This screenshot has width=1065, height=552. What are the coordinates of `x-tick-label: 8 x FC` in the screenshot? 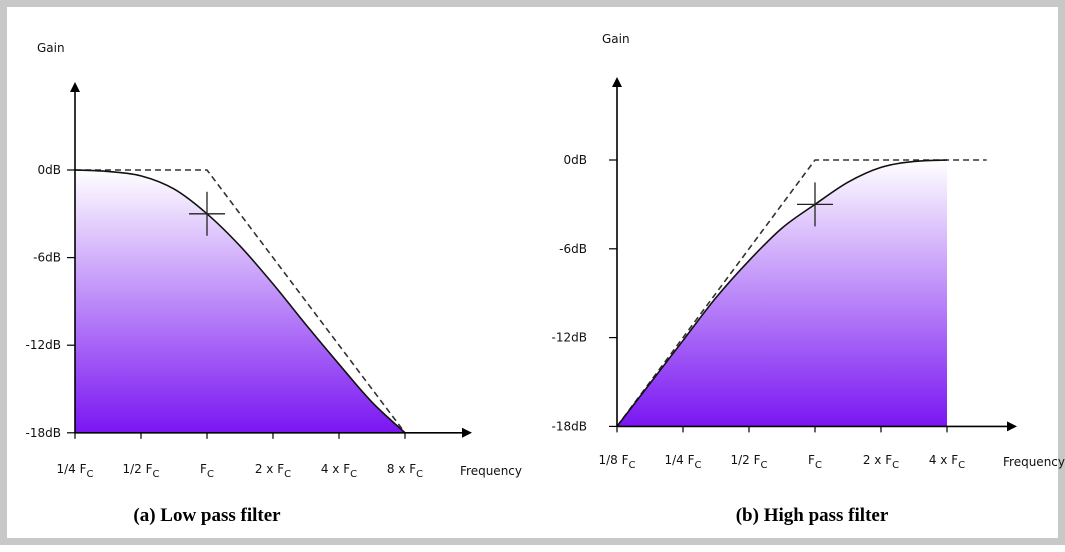 It's located at (405, 471).